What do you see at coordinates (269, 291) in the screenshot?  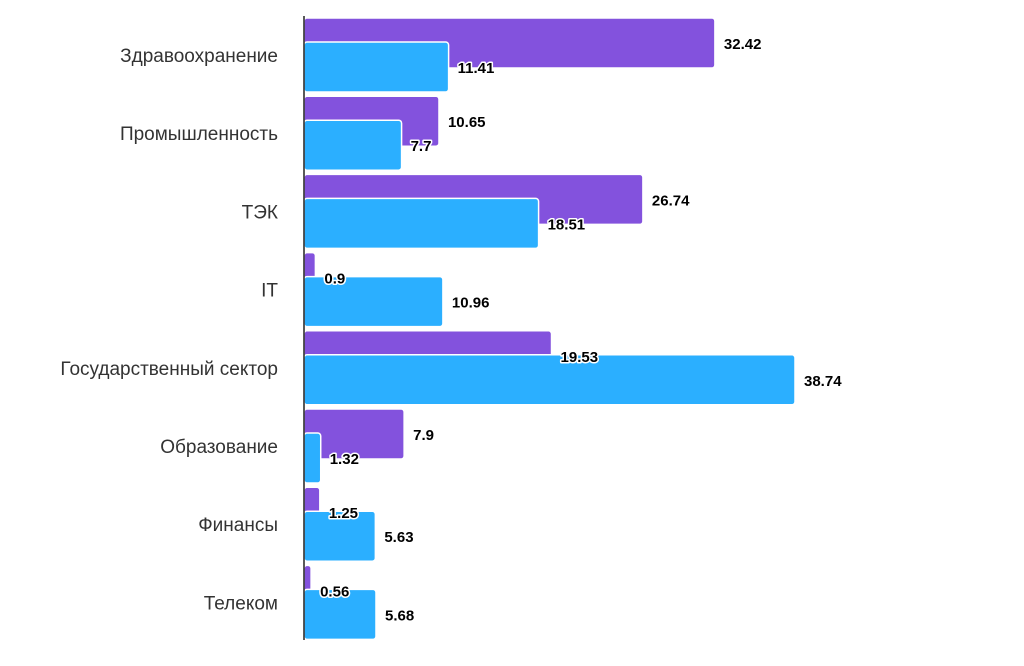 I see `category-label: IT` at bounding box center [269, 291].